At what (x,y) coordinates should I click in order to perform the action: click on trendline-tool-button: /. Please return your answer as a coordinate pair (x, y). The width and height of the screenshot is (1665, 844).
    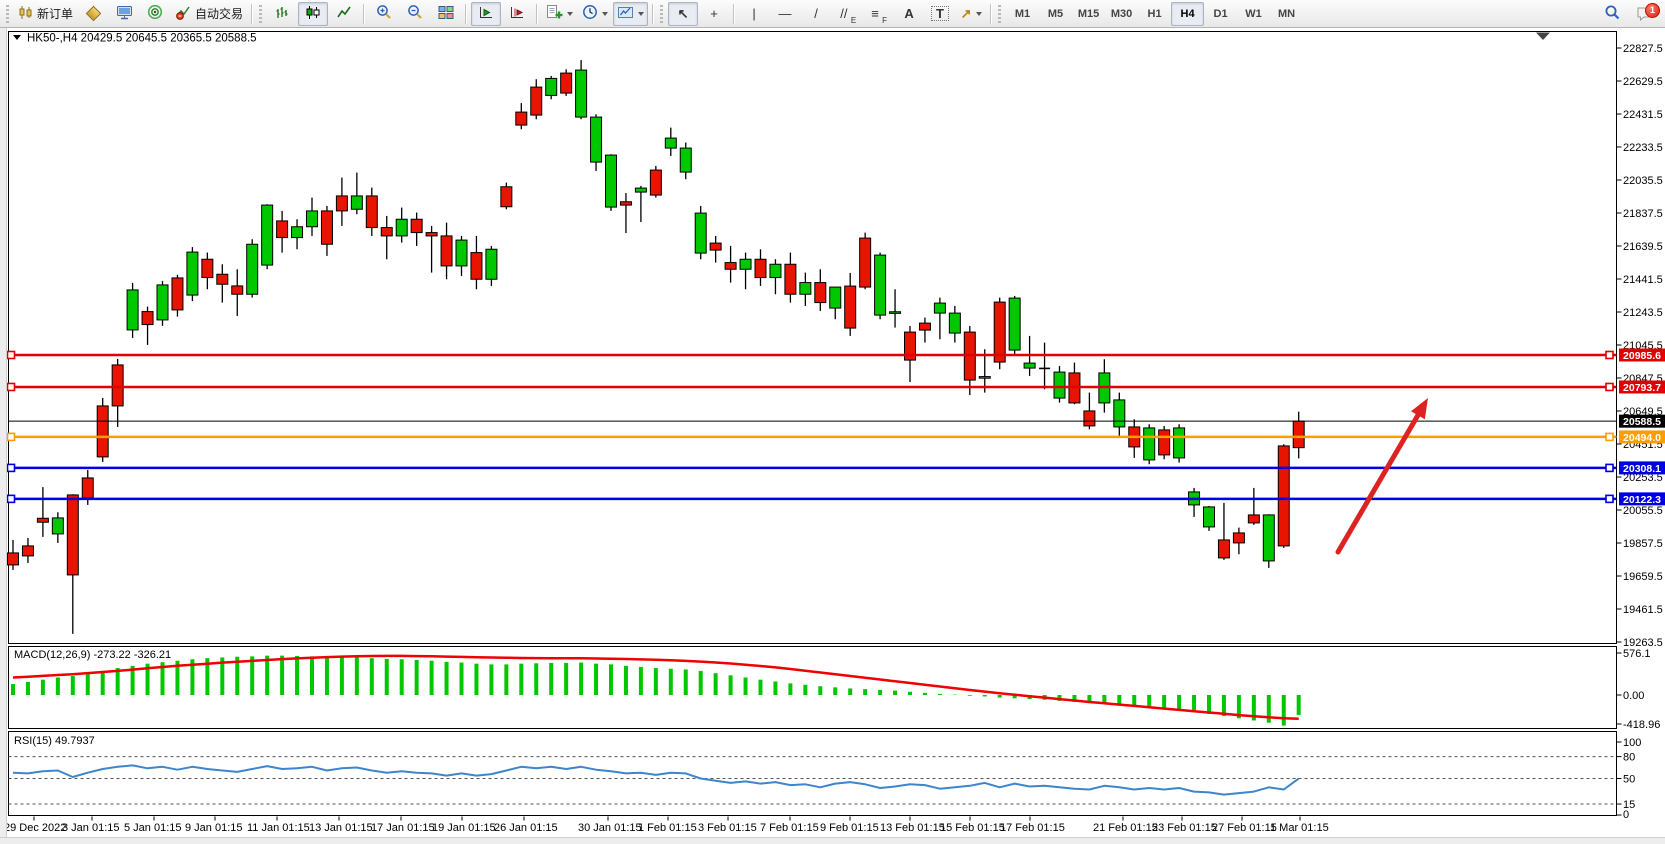
    Looking at the image, I should click on (816, 14).